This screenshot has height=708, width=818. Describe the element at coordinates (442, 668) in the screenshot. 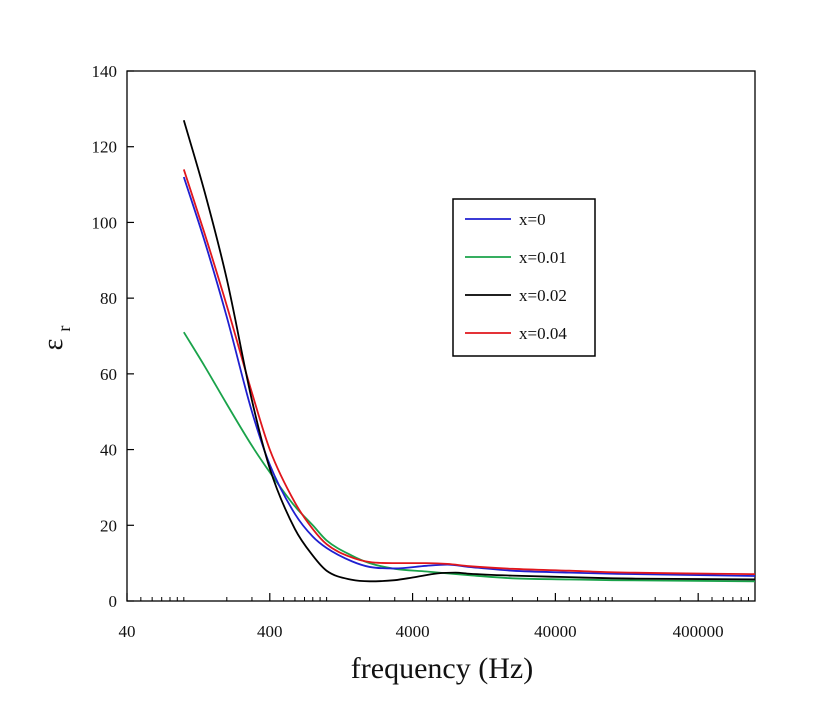

I see `x-axis-title: frequency (Hz)` at that location.